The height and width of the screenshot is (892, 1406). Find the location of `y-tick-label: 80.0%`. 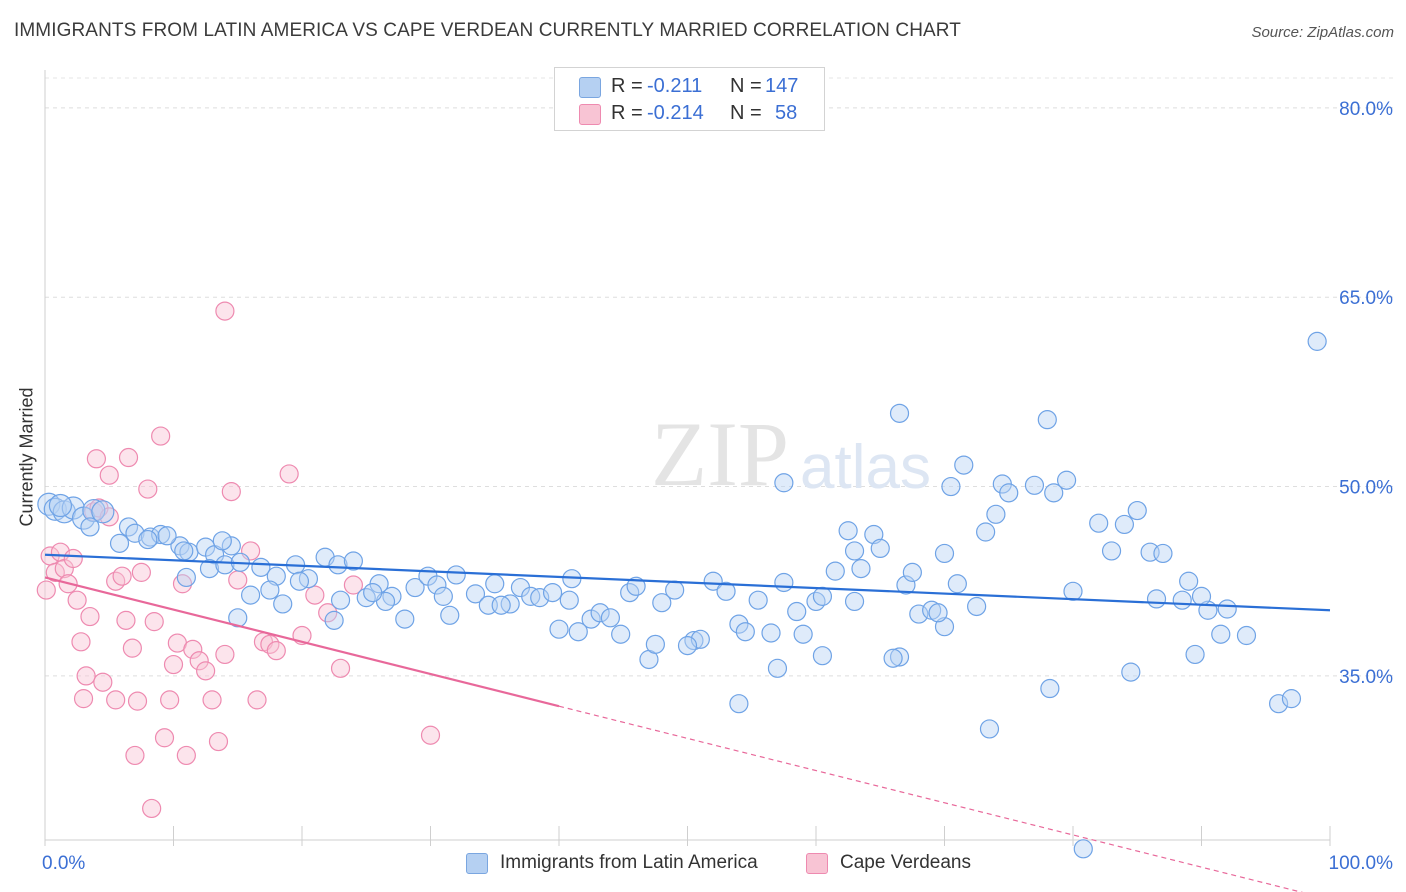

y-tick-label: 80.0% is located at coordinates (1366, 109).